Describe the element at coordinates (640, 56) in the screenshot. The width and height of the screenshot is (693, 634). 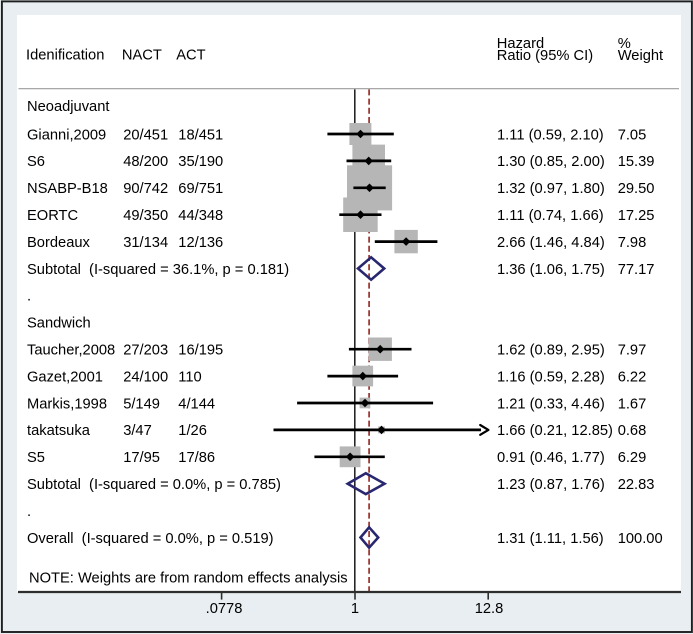
I see `svg-text: Weight` at that location.